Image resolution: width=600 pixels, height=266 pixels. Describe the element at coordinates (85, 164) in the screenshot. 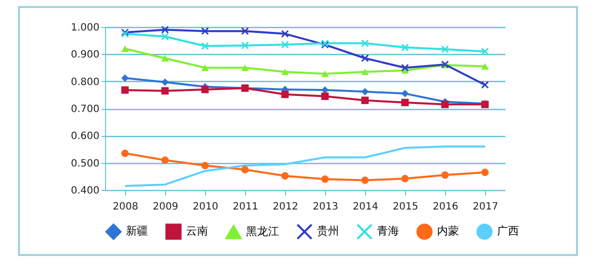

I see `y-tick-label: 0.500` at that location.